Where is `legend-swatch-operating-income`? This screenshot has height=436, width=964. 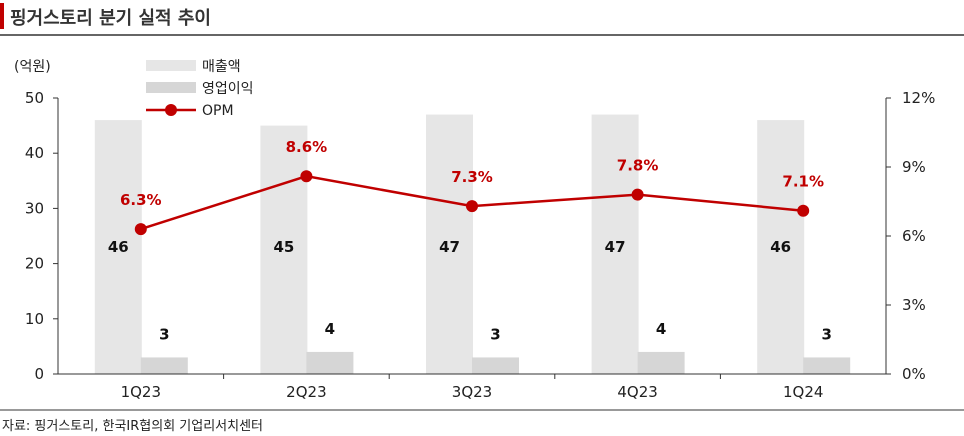 legend-swatch-operating-income is located at coordinates (171, 87).